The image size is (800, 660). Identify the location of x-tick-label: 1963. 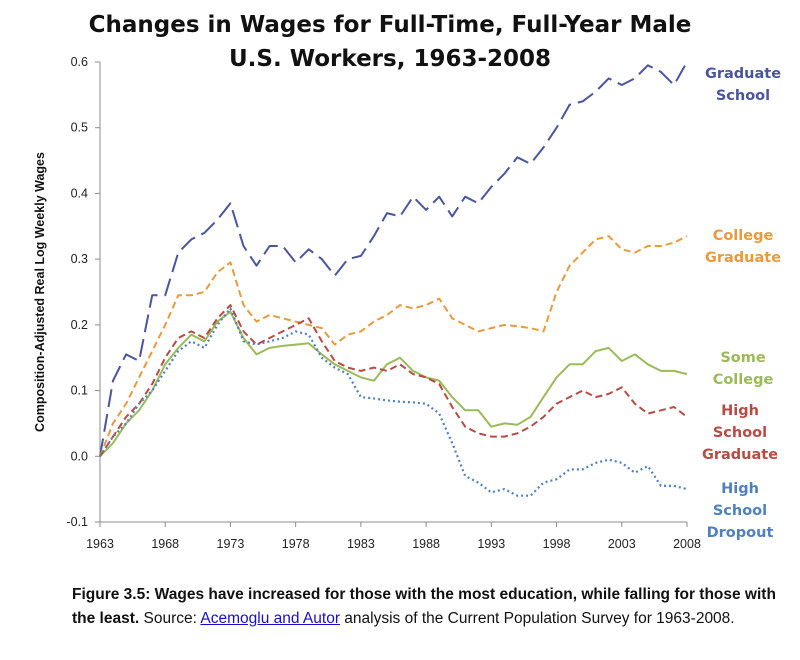
(100, 544).